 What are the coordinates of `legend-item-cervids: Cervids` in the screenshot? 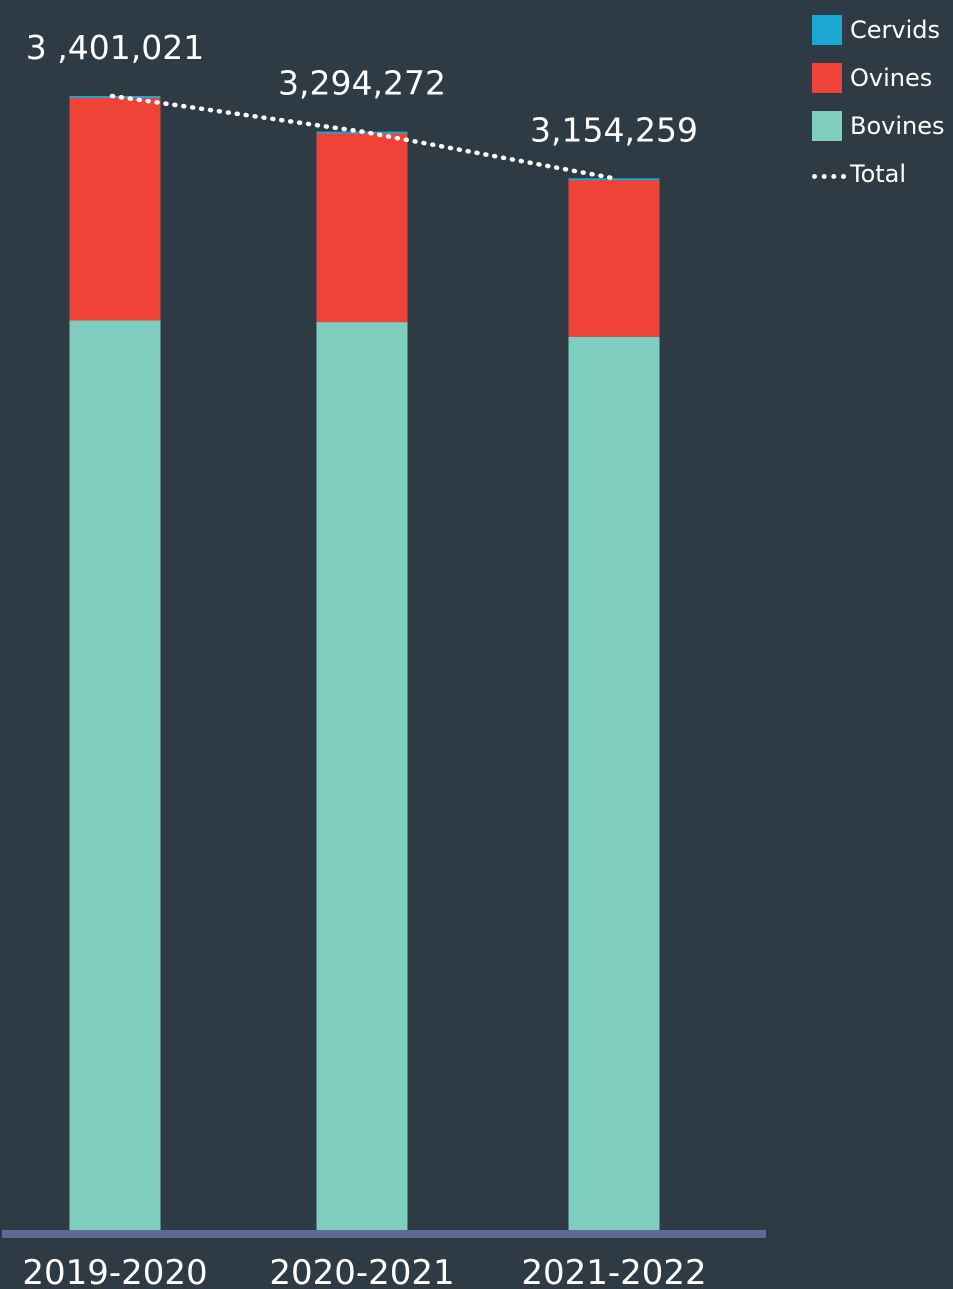 It's located at (882, 30).